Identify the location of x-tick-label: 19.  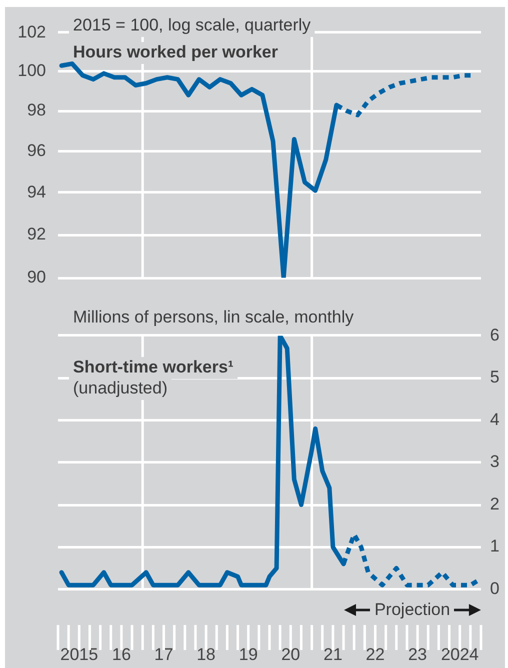
(248, 654).